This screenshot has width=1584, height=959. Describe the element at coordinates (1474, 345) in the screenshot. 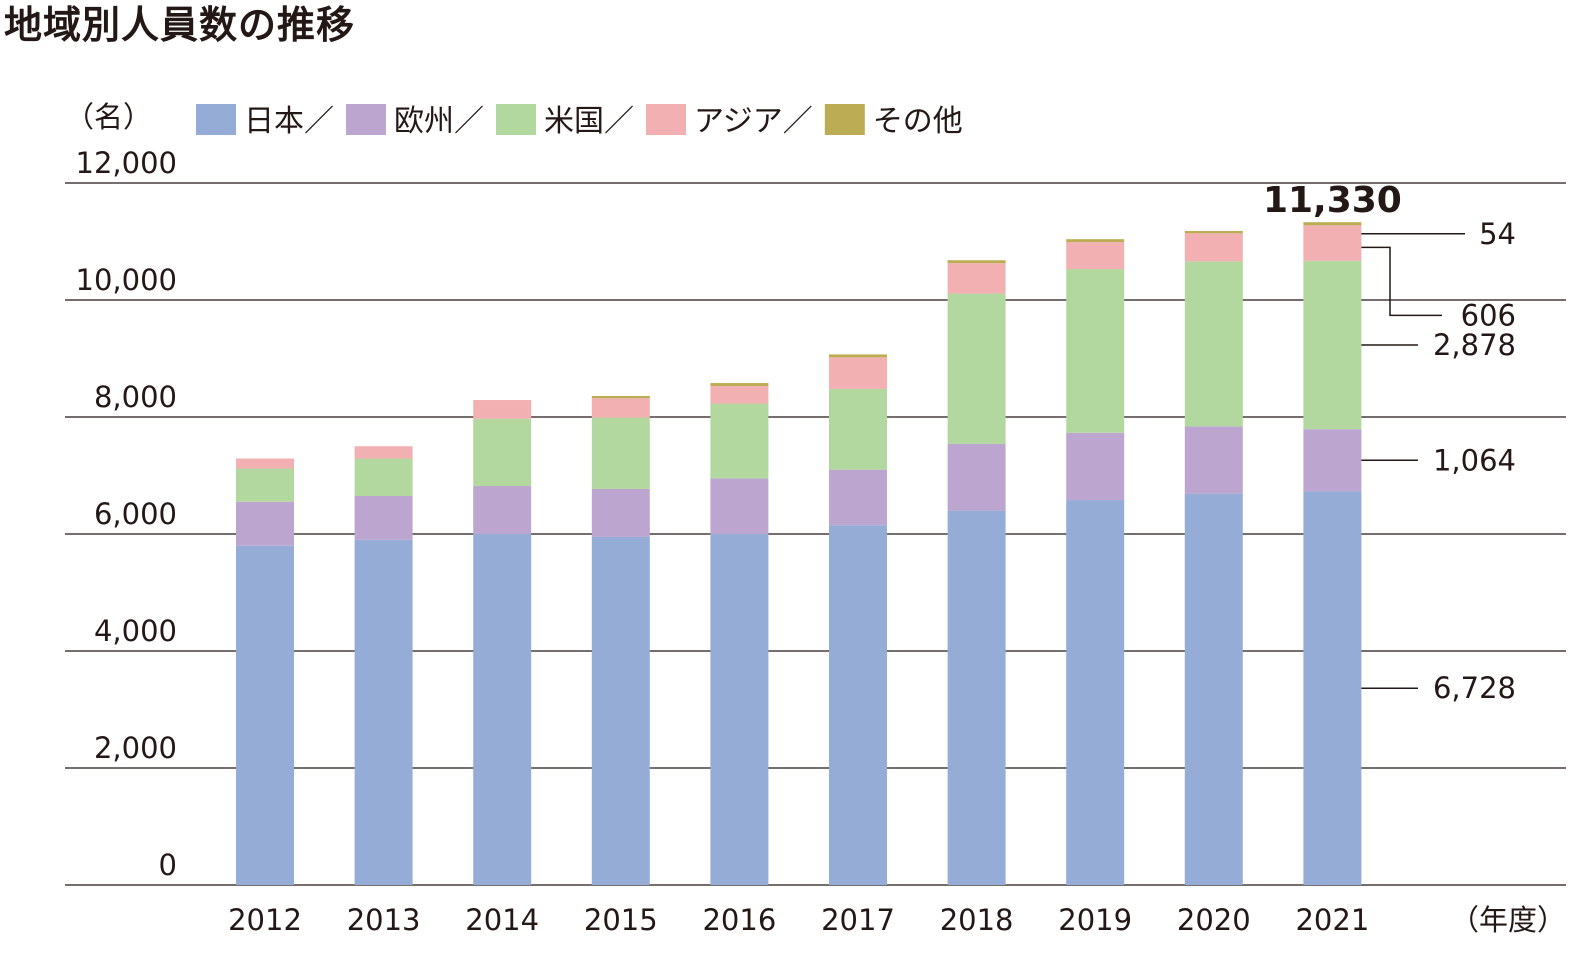

I see `callout-label: 2,878` at that location.